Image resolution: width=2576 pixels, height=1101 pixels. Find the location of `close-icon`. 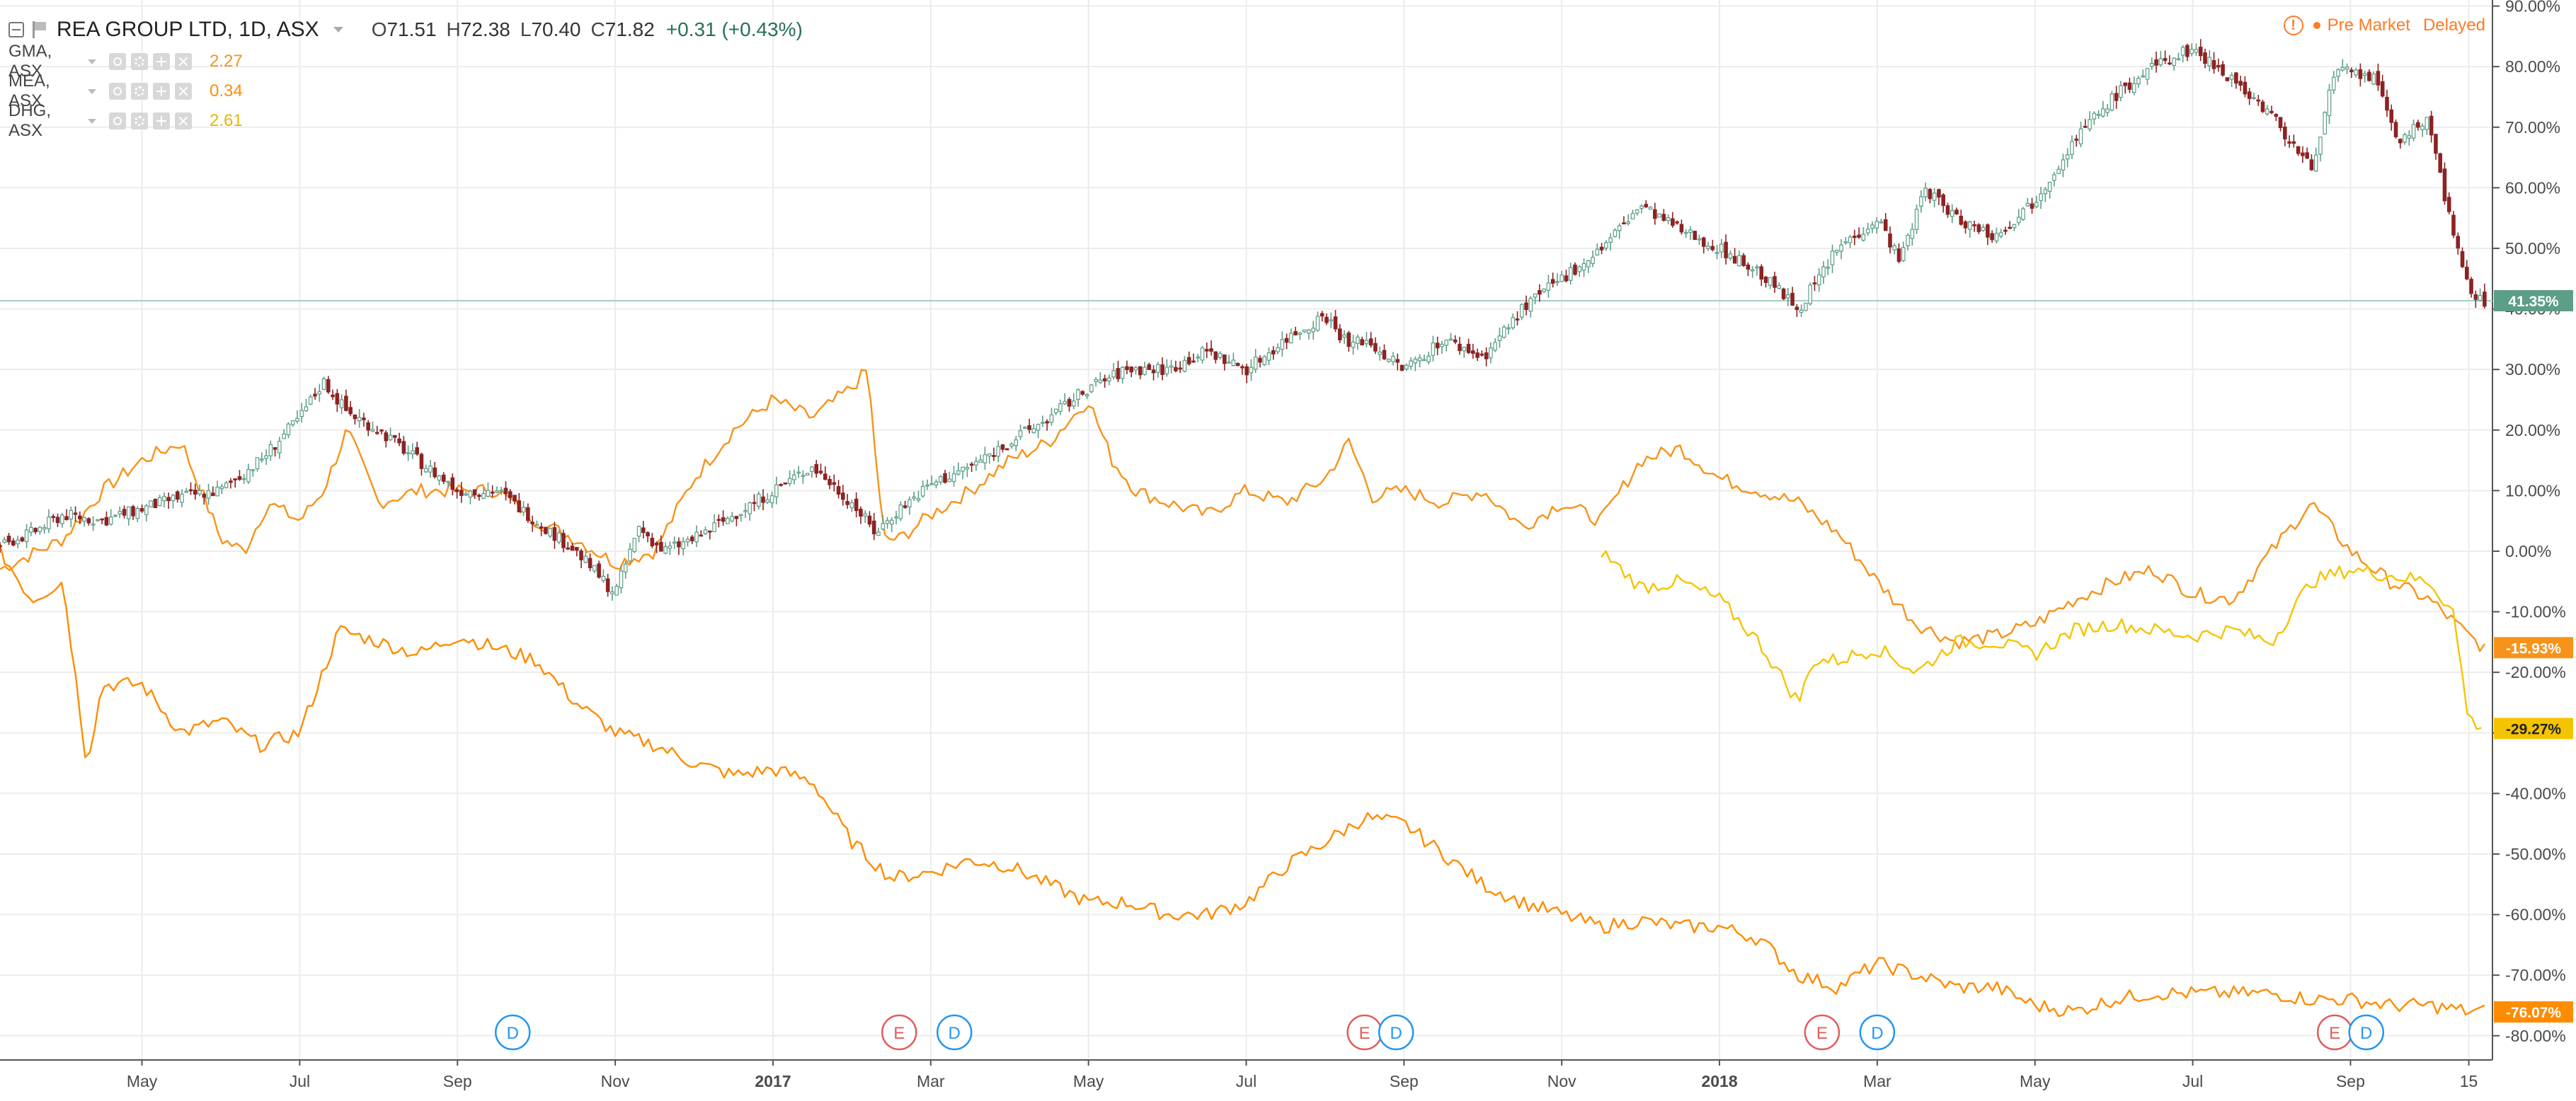

close-icon is located at coordinates (183, 121).